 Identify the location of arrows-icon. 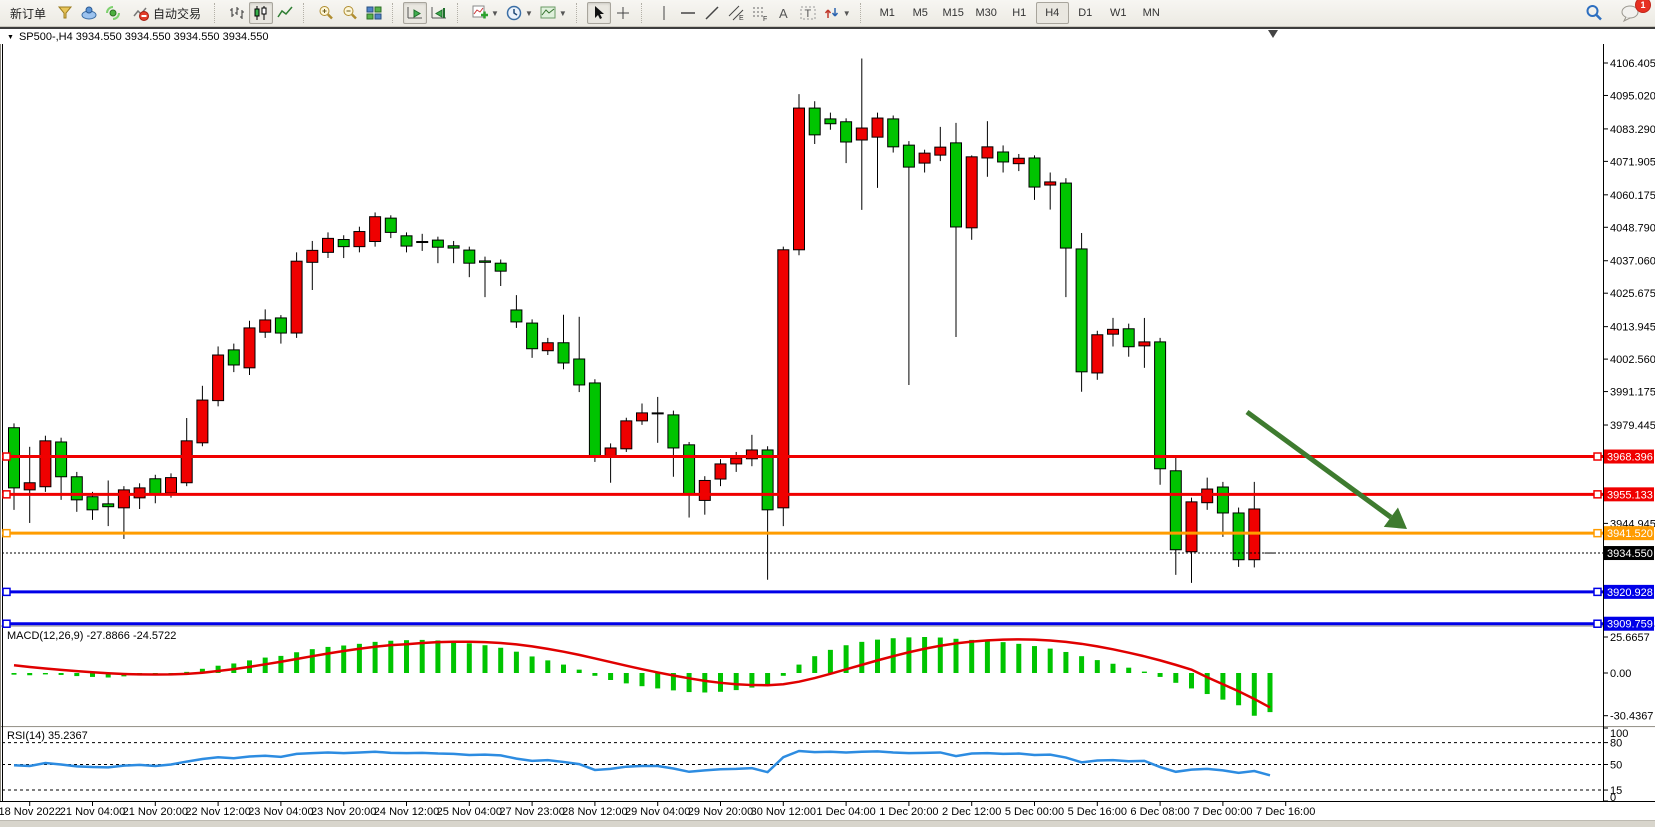
(831, 13).